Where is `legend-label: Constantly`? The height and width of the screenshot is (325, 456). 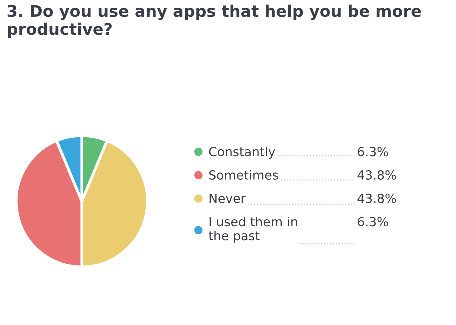
legend-label: Constantly is located at coordinates (242, 153).